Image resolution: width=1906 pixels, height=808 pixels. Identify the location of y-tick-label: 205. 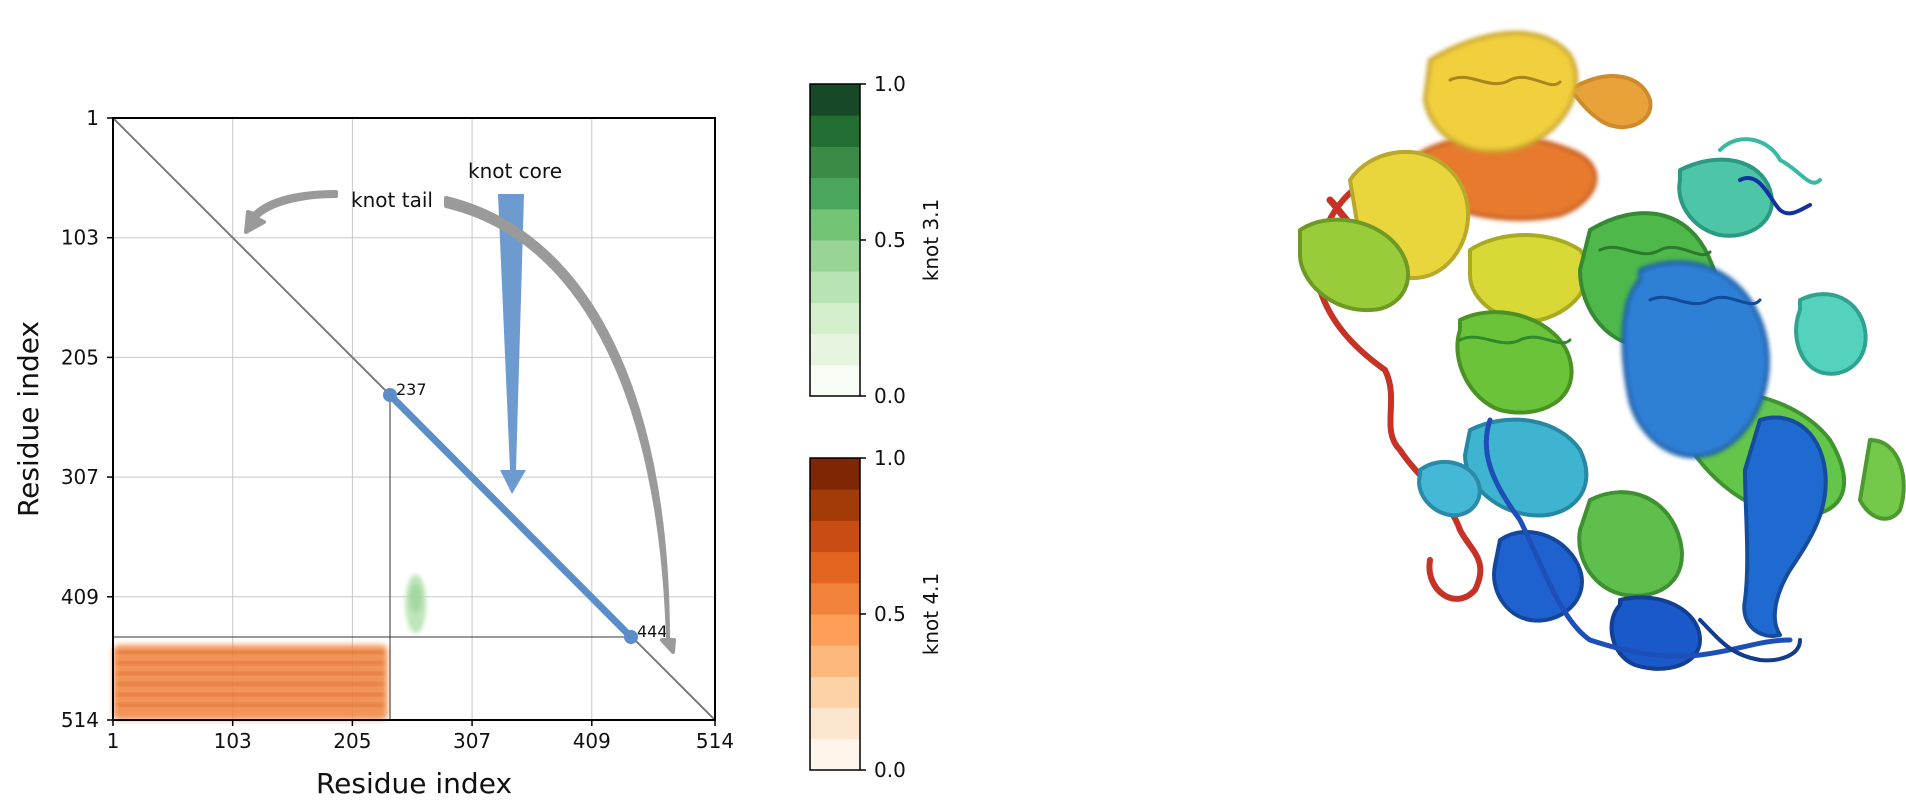
(80, 357).